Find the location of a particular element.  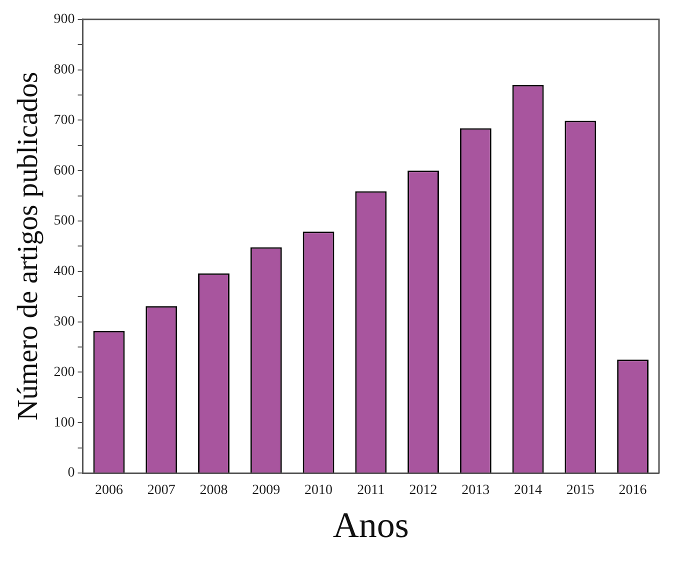

x-tick-label: 2016 is located at coordinates (632, 490).